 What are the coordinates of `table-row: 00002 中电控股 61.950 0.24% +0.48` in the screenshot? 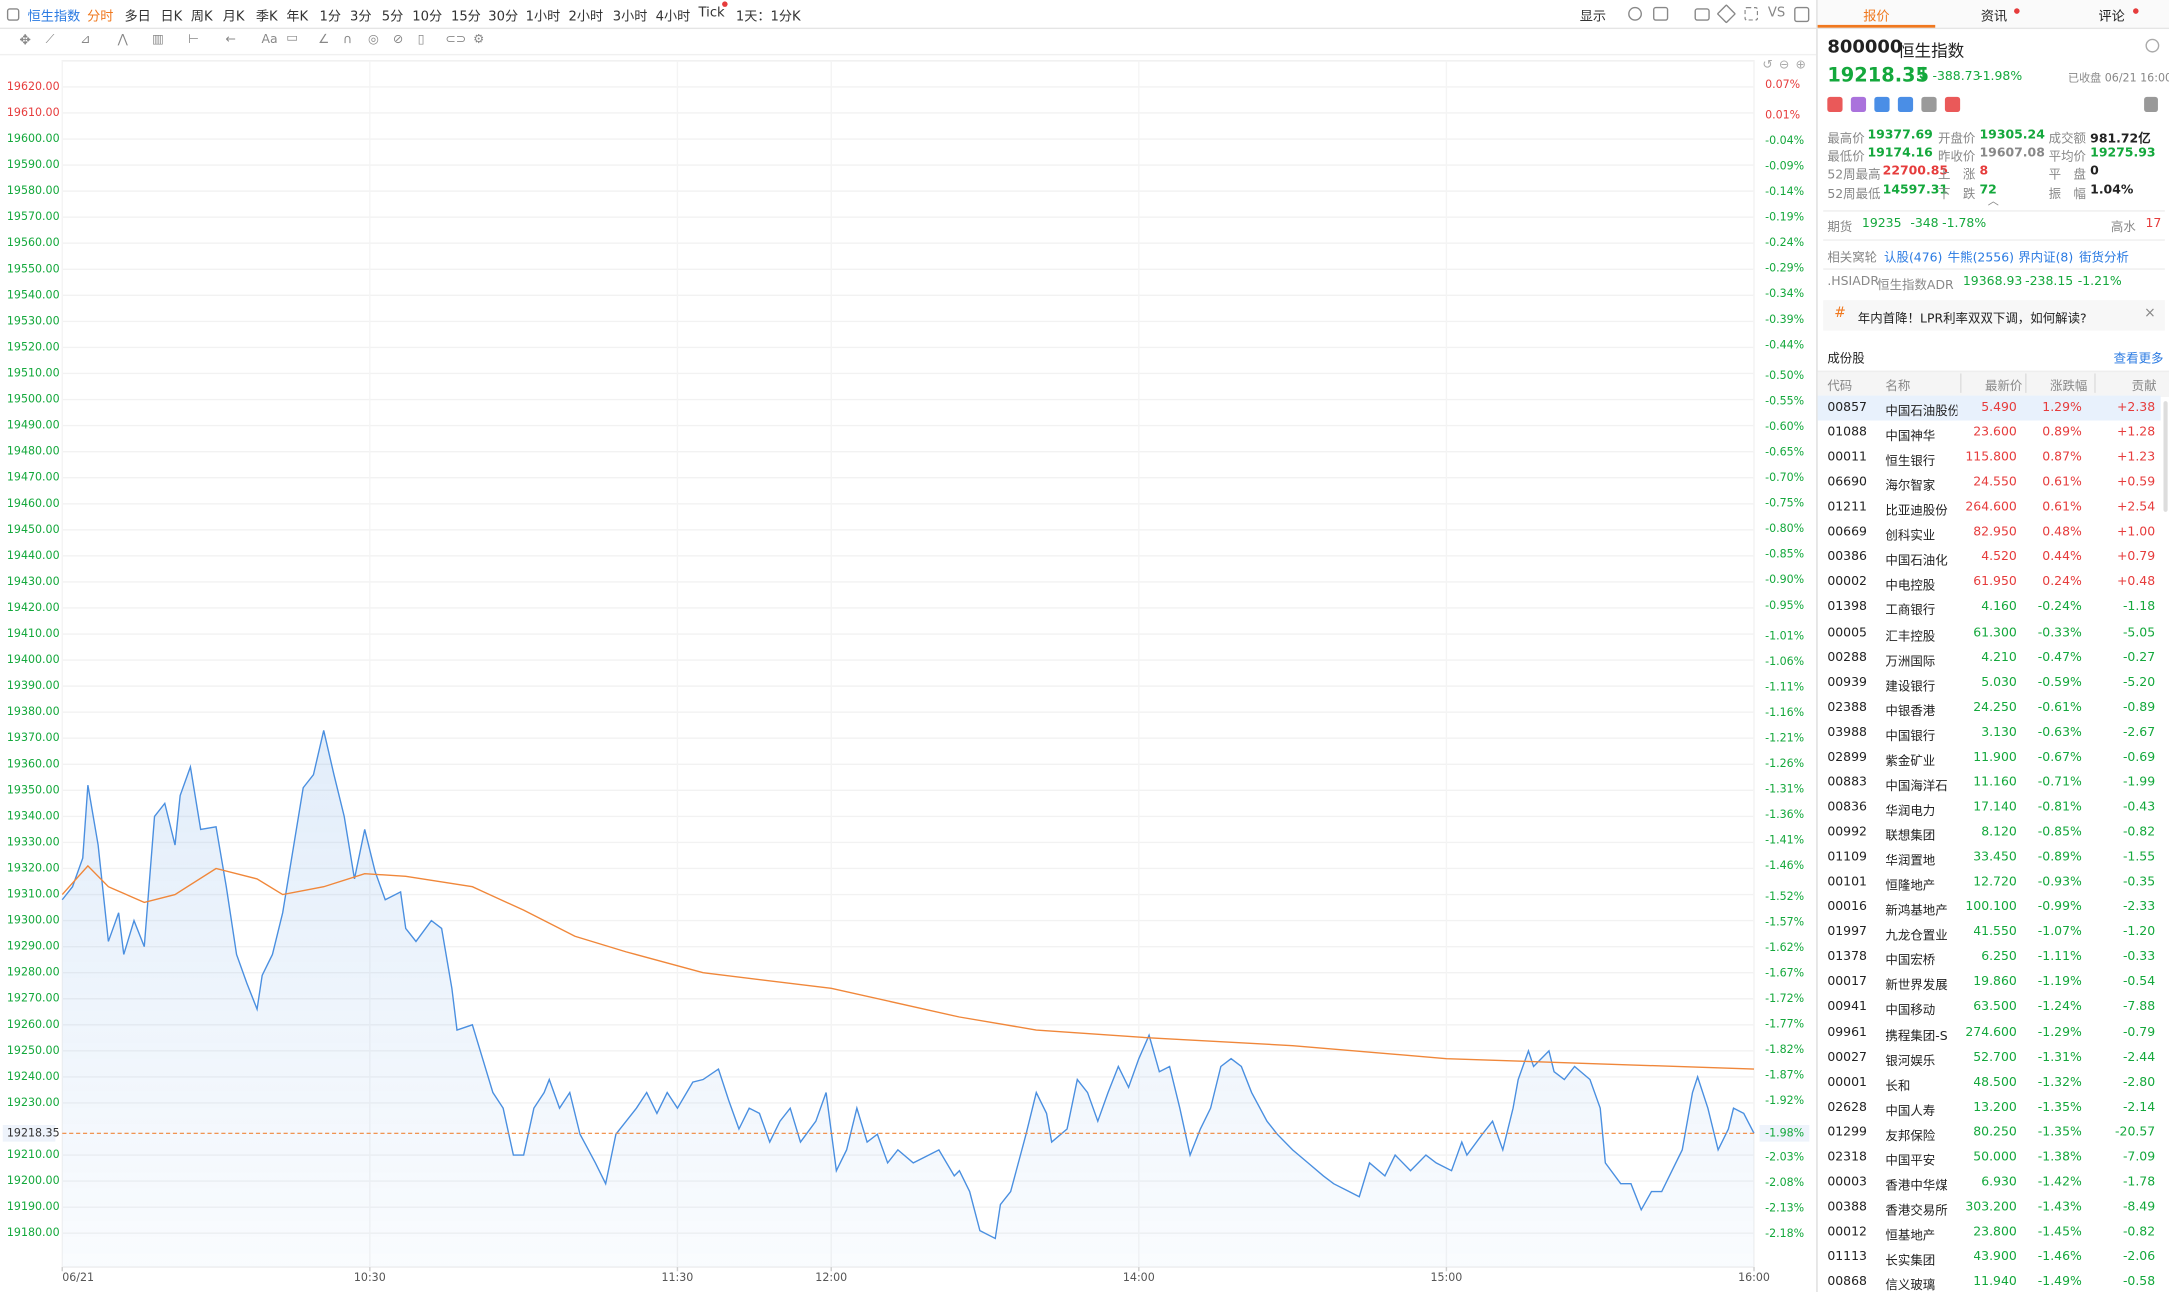 It's located at (1989, 582).